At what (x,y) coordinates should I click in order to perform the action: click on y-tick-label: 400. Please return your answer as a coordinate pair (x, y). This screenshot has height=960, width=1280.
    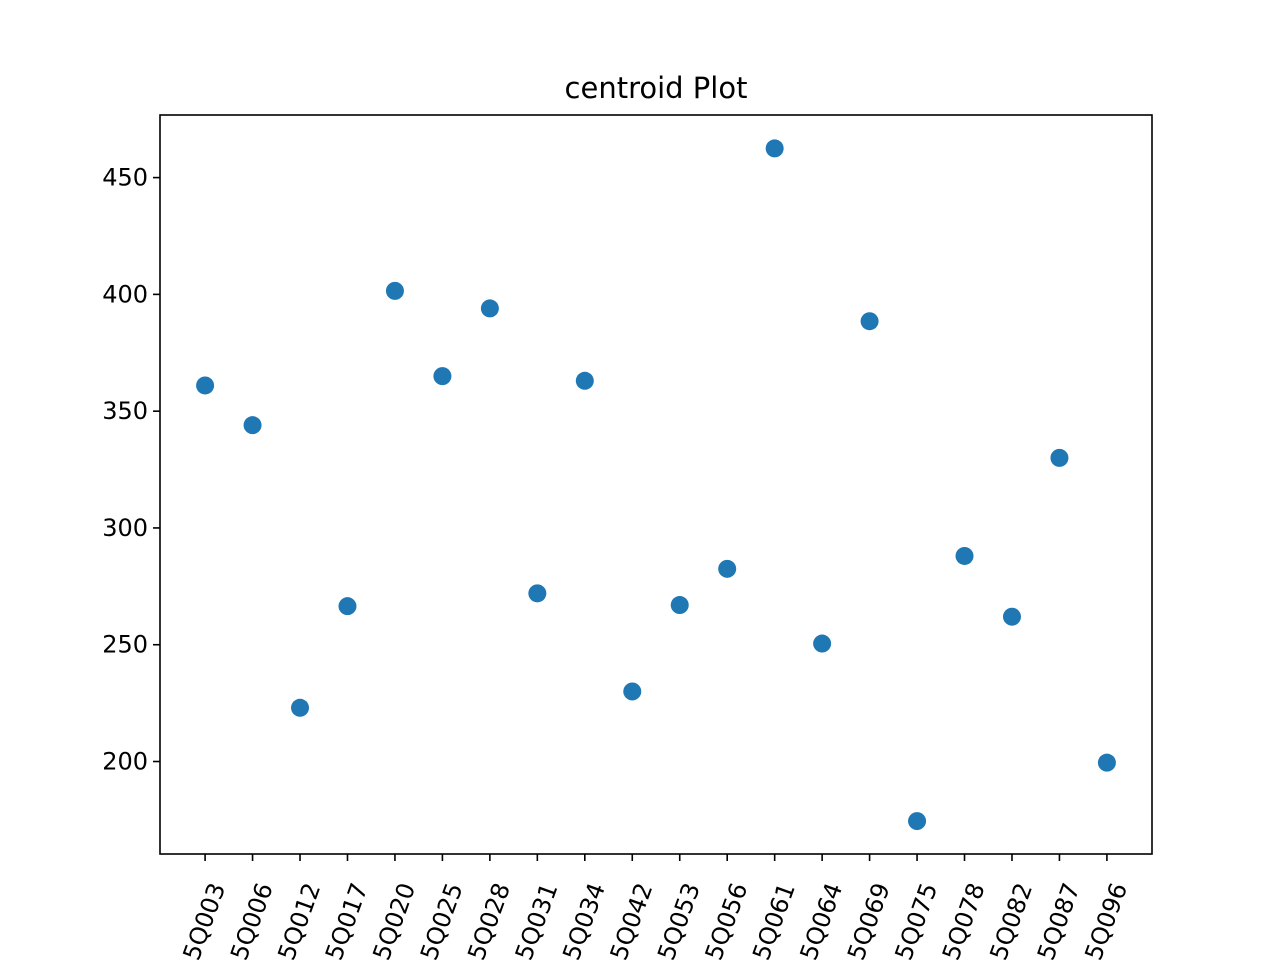
    Looking at the image, I should click on (125, 294).